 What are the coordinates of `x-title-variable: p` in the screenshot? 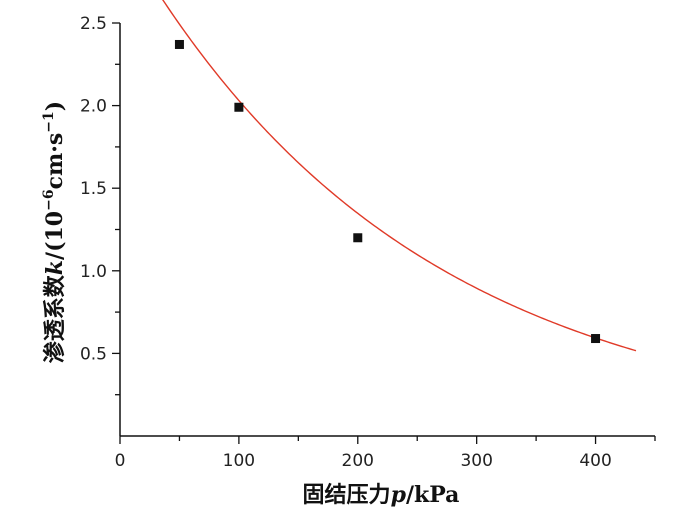 It's located at (399, 495).